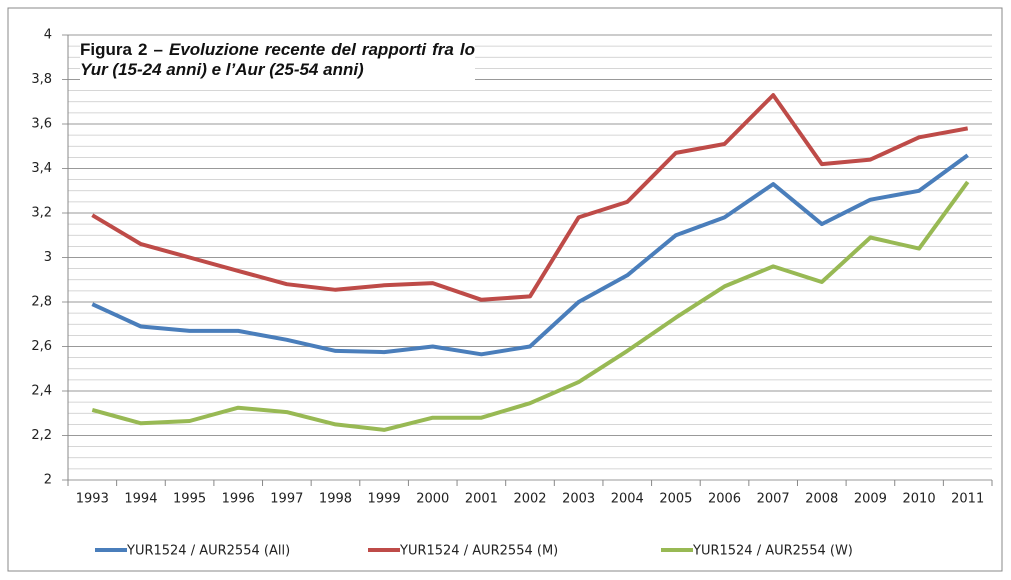 The image size is (1011, 580). Describe the element at coordinates (384, 499) in the screenshot. I see `x-tick-label: 1999` at that location.